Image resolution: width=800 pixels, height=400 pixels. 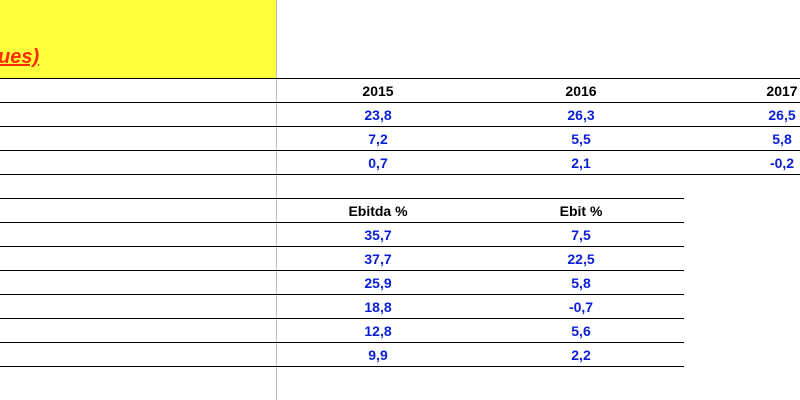 What do you see at coordinates (581, 235) in the screenshot?
I see `table-cell: 7,5` at bounding box center [581, 235].